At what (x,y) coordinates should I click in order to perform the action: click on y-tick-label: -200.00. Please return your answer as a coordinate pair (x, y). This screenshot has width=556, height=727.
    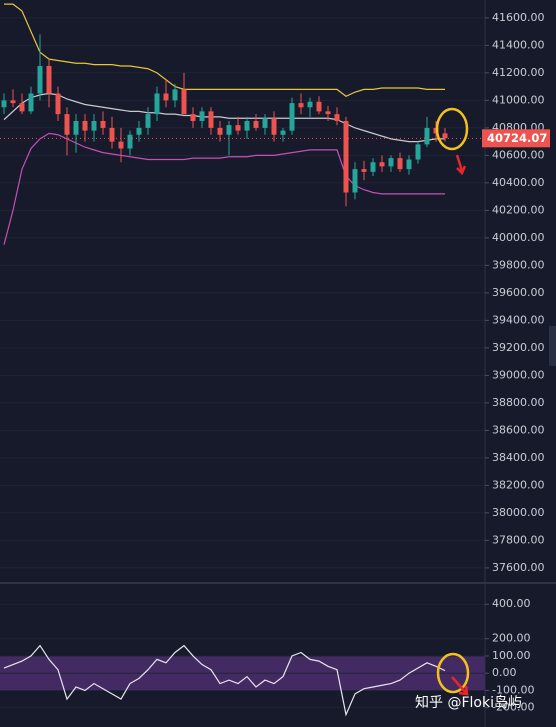
    Looking at the image, I should click on (513, 707).